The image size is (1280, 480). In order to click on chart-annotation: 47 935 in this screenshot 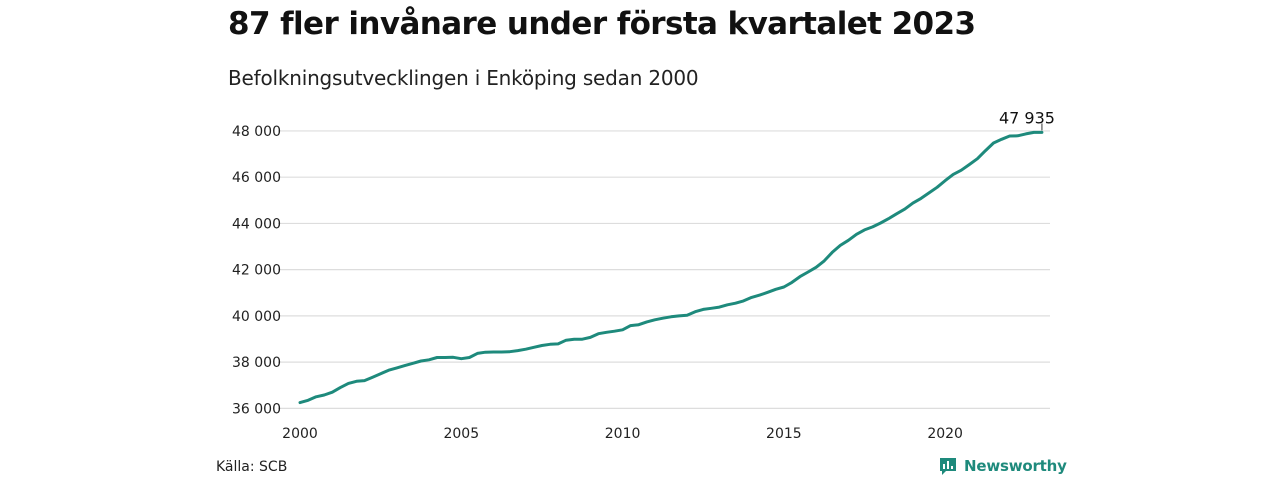, I will do `click(1027, 119)`.